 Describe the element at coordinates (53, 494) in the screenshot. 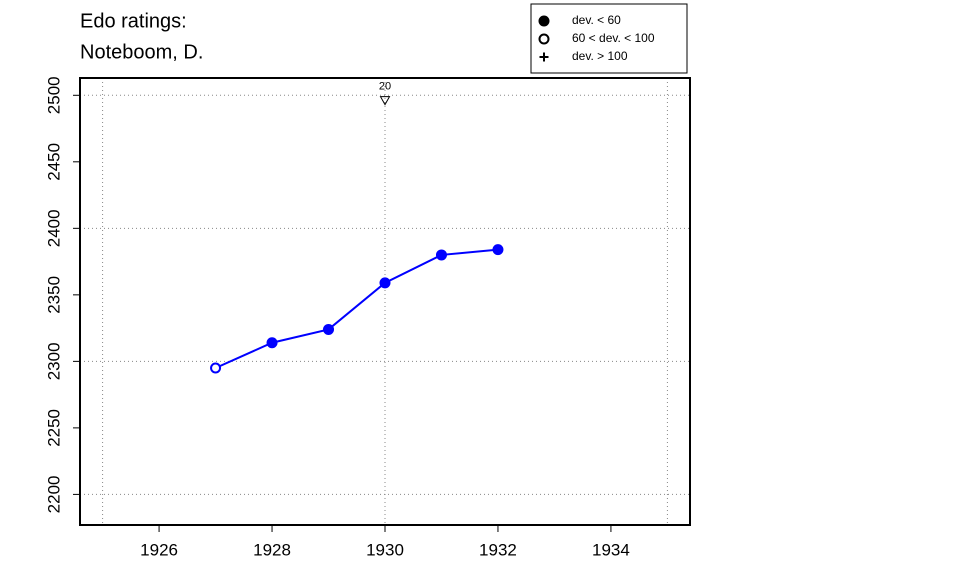

I see `y-tick-label: 2200` at that location.